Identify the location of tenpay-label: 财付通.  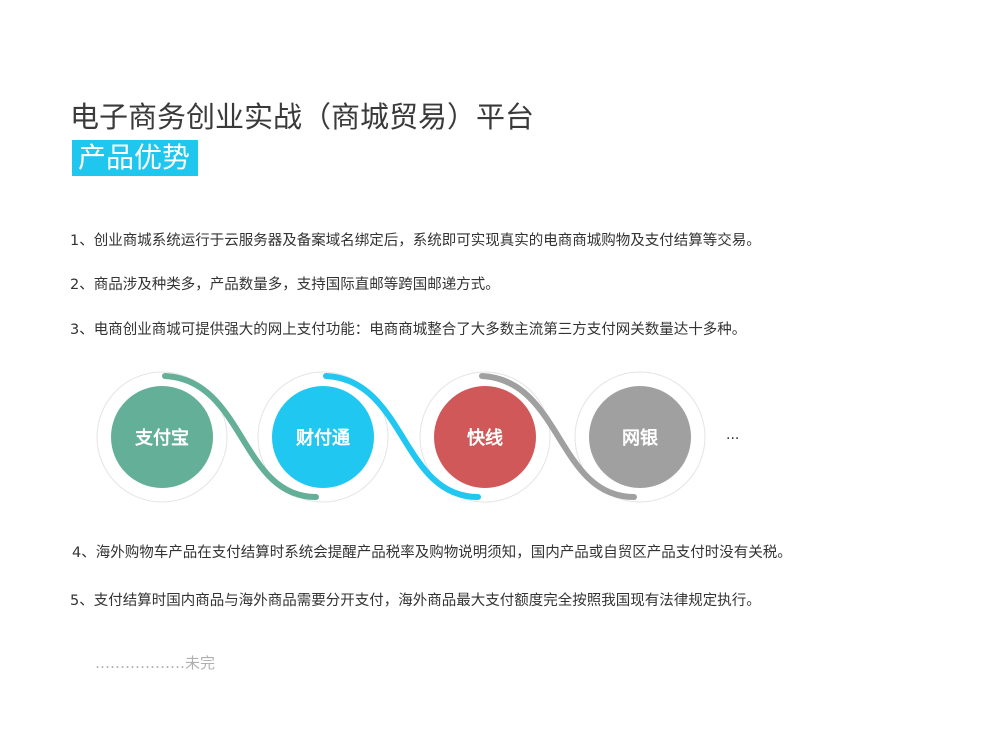
(323, 438).